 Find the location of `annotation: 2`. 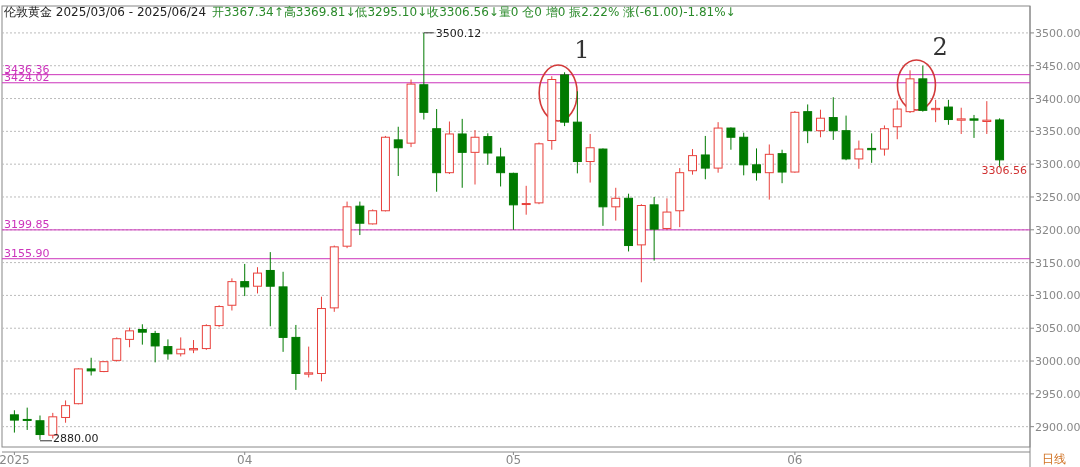

annotation: 2 is located at coordinates (940, 47).